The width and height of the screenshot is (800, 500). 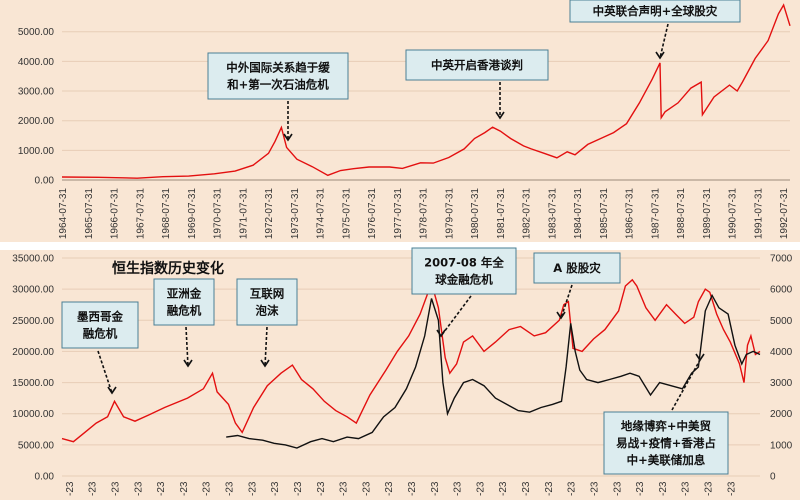 I want to click on bottom-left-y-tick-label: 10000.00, so click(x=33, y=414).